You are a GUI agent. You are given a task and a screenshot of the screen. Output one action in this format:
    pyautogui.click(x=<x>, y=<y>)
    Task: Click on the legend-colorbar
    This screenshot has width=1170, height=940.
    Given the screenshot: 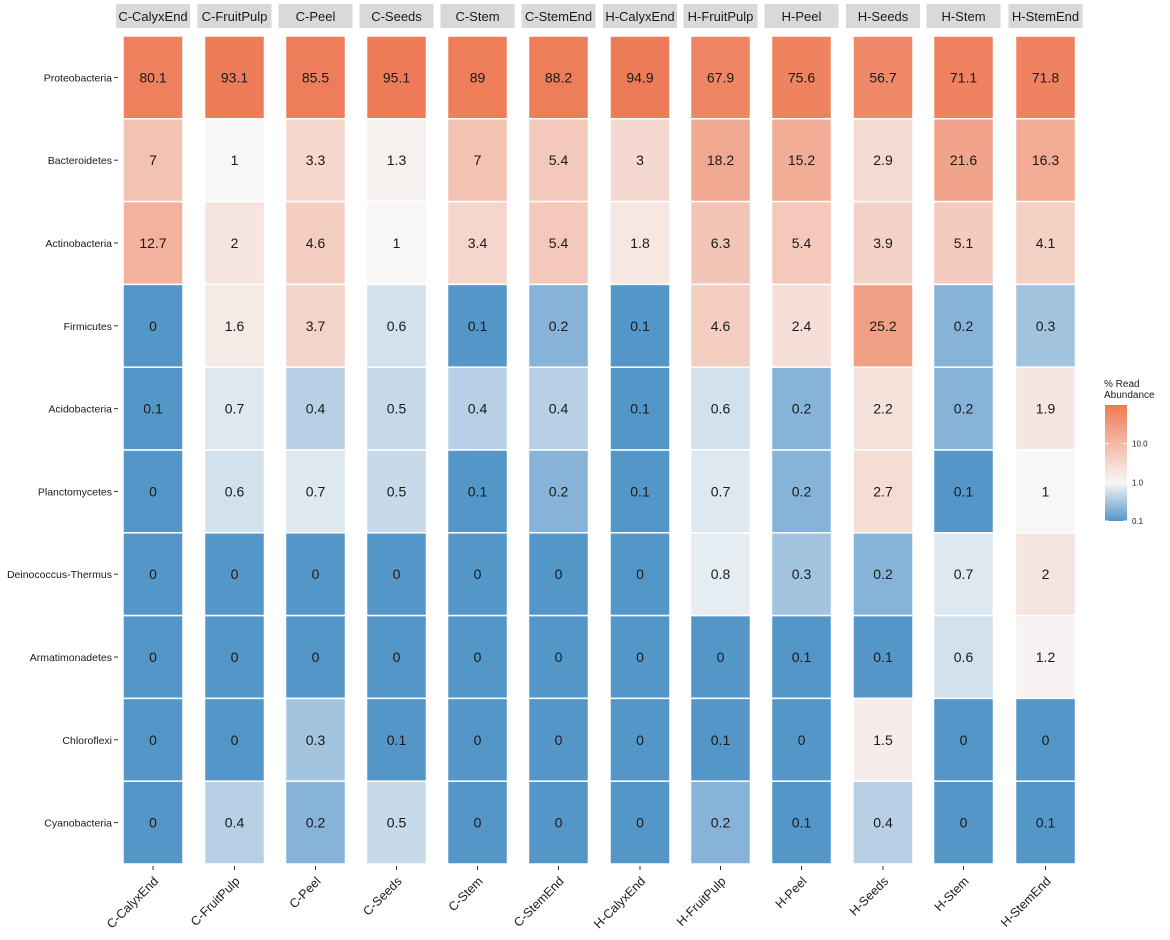 What is the action you would take?
    pyautogui.click(x=1116, y=463)
    